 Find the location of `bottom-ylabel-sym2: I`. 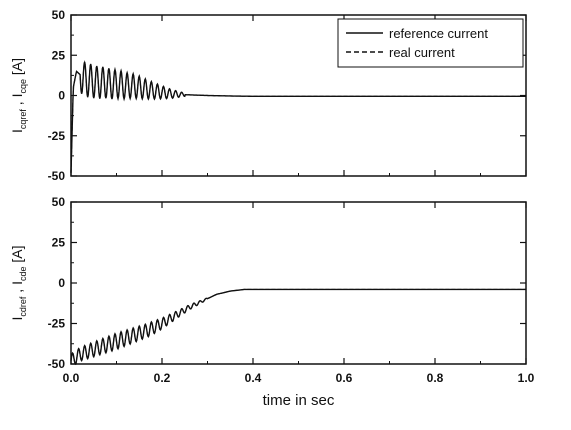

bottom-ylabel-sym2: I is located at coordinates (17, 283).